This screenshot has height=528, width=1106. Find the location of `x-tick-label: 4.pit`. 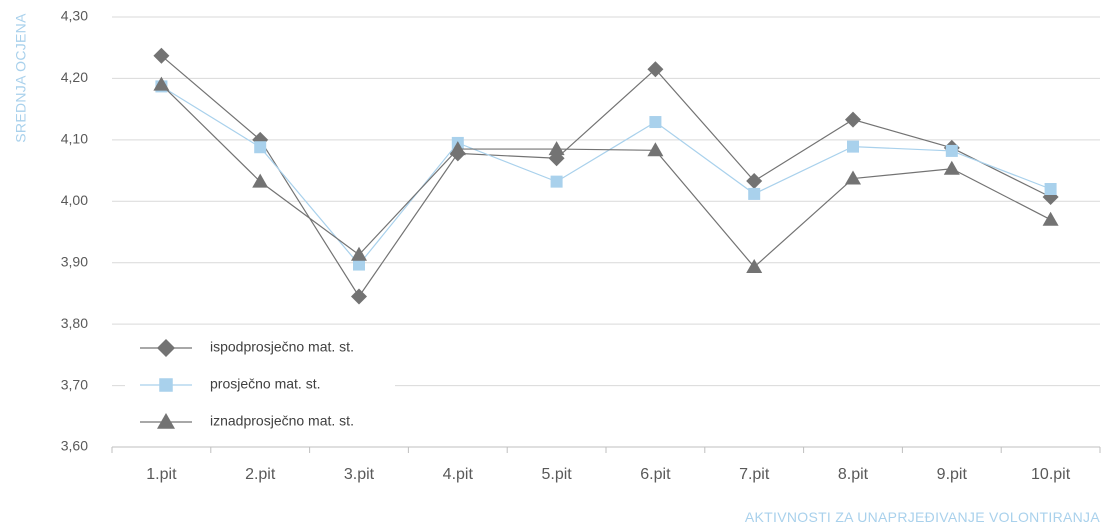

x-tick-label: 4.pit is located at coordinates (458, 474).